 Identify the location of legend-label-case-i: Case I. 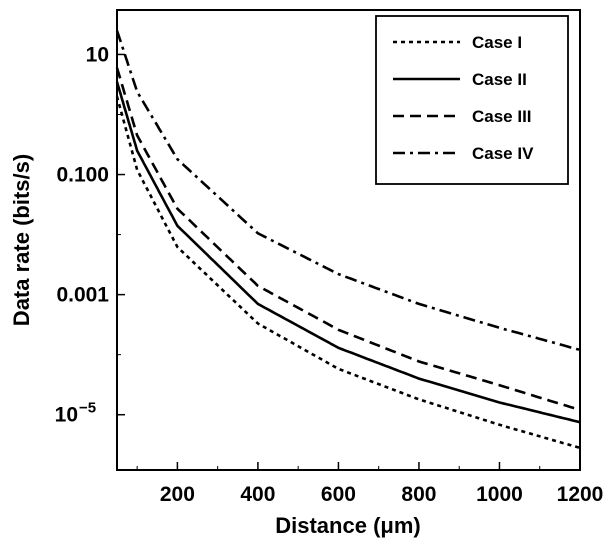
(497, 42).